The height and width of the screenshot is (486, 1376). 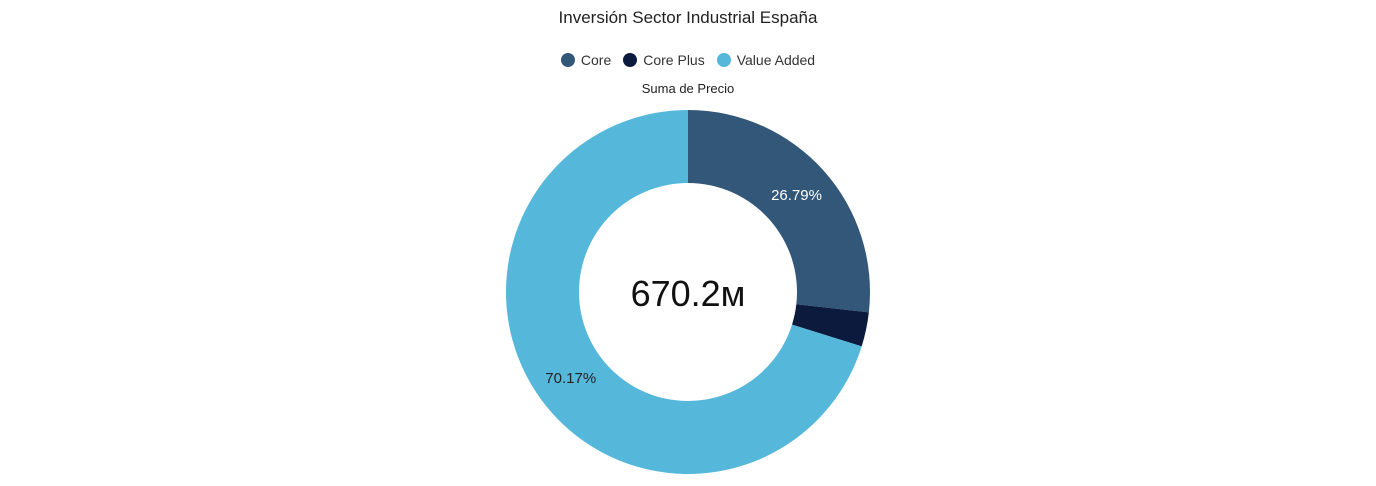 I want to click on legend-item-core: Core, so click(x=586, y=60).